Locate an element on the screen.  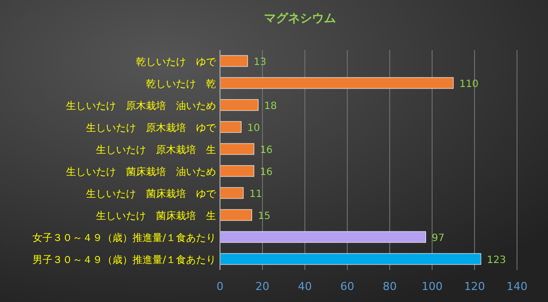
y-tick-label: 生しいたけ 菌床栽培 ゆで is located at coordinates (151, 194).